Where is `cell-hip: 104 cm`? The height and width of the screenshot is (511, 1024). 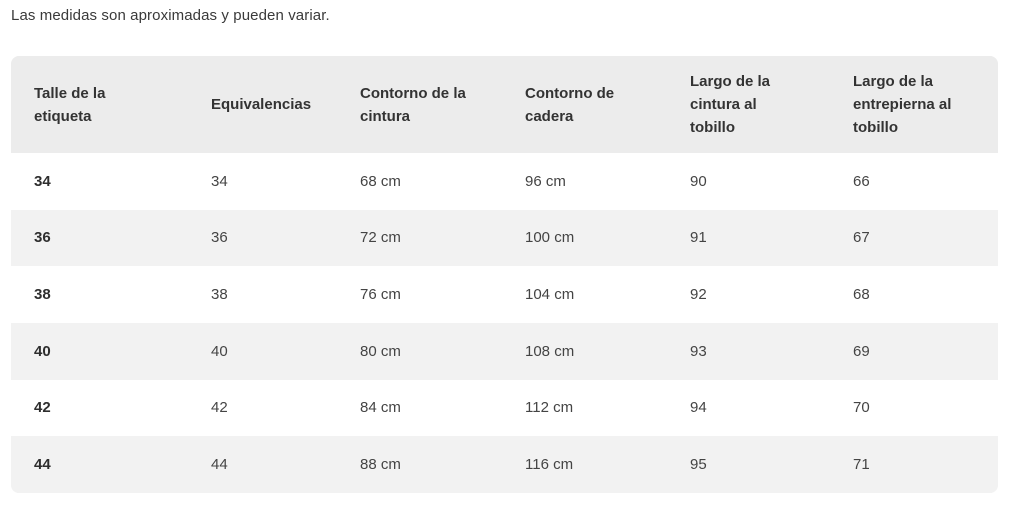 cell-hip: 104 cm is located at coordinates (550, 295).